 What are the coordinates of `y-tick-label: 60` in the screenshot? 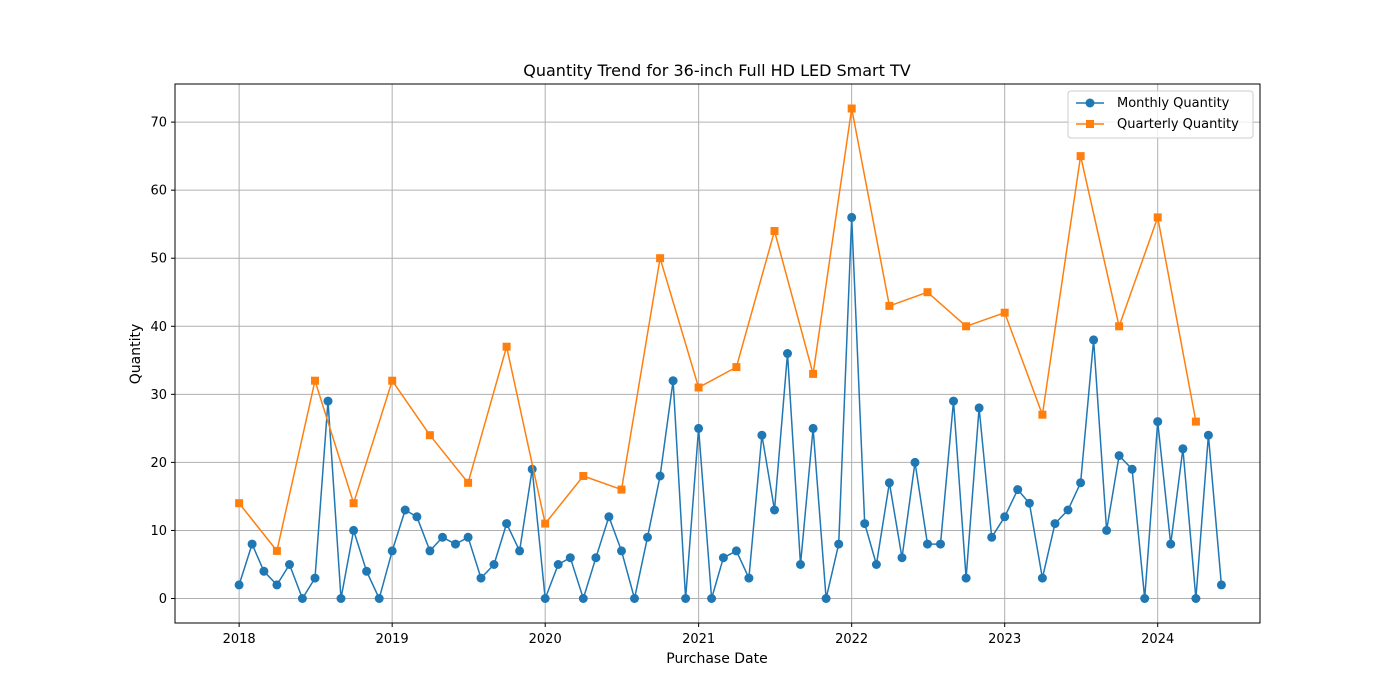 It's located at (158, 191).